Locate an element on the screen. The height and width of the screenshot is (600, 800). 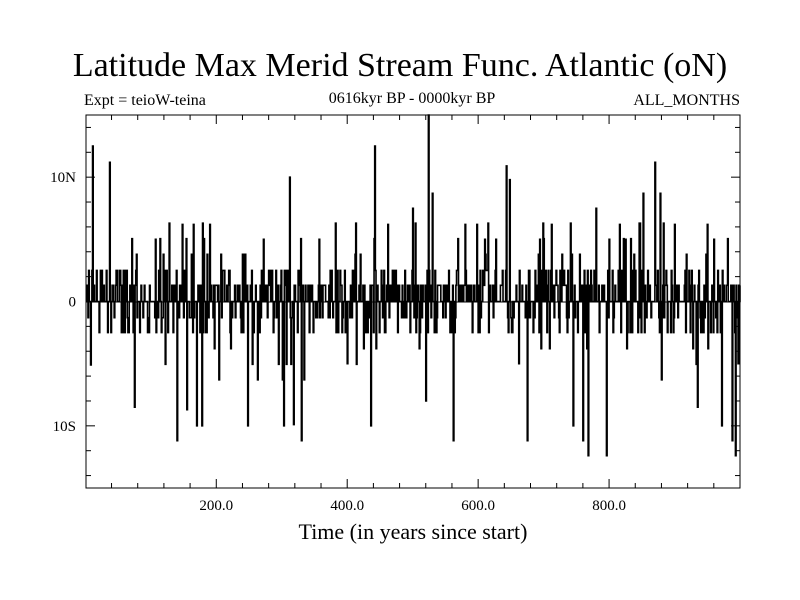
season-label: ALL_MONTHS is located at coordinates (686, 100).